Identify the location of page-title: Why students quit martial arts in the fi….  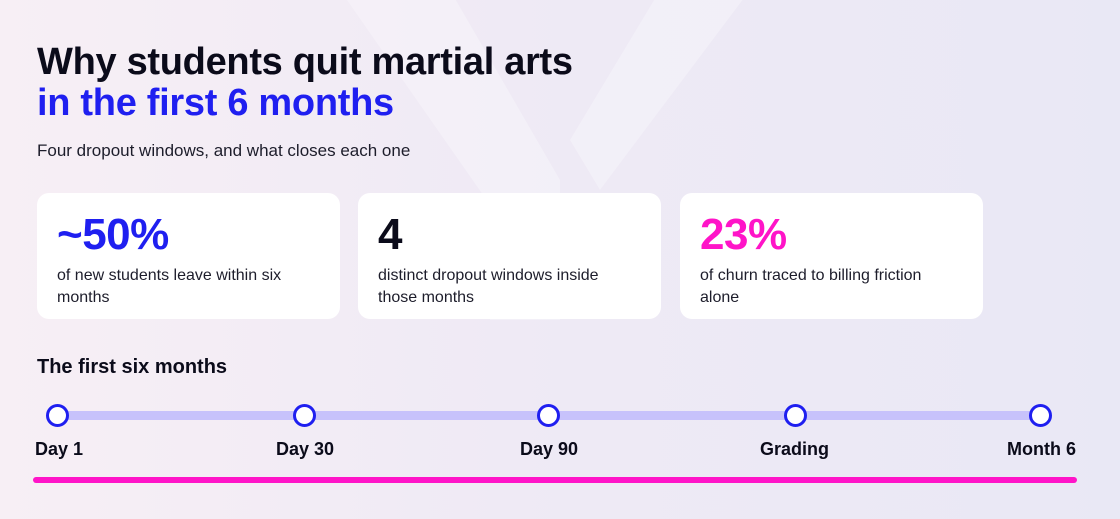
(305, 83).